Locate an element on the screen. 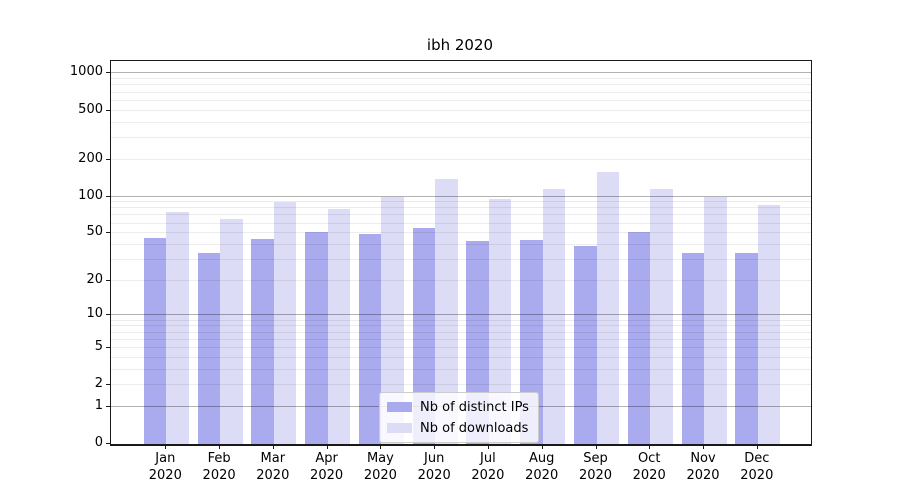 The width and height of the screenshot is (900, 500). y-tick-label-1: 1 is located at coordinates (98, 405).